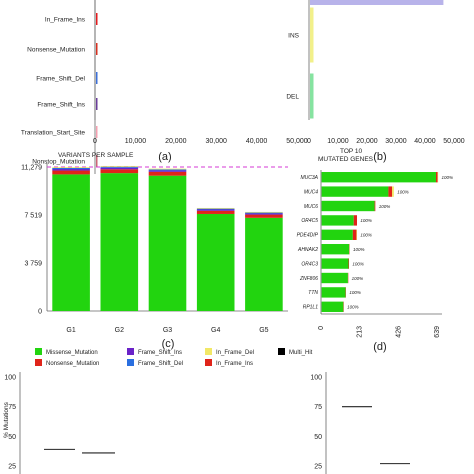 The image size is (474, 474). Describe the element at coordinates (292, 97) in the screenshot. I see `b-category-label: DEL` at that location.